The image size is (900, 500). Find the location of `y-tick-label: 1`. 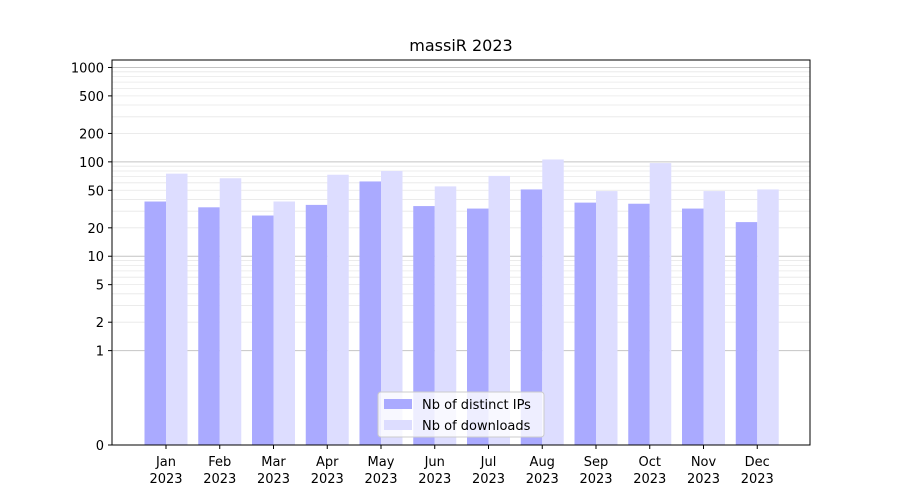

y-tick-label: 1 is located at coordinates (100, 352).